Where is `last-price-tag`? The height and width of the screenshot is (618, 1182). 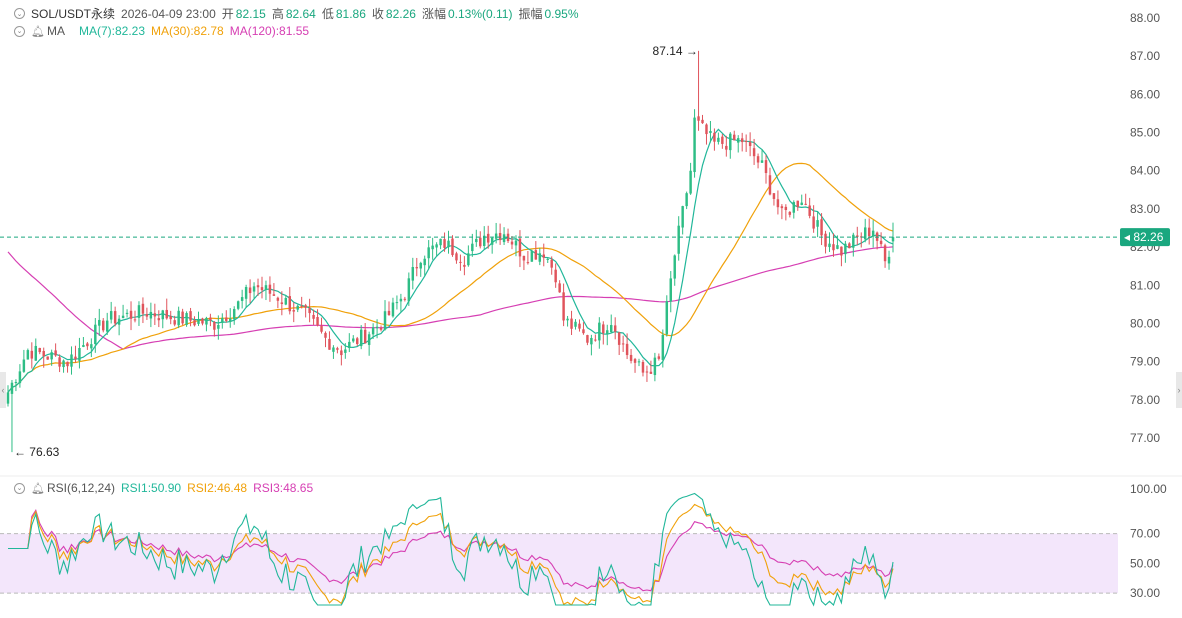 last-price-tag is located at coordinates (1145, 237).